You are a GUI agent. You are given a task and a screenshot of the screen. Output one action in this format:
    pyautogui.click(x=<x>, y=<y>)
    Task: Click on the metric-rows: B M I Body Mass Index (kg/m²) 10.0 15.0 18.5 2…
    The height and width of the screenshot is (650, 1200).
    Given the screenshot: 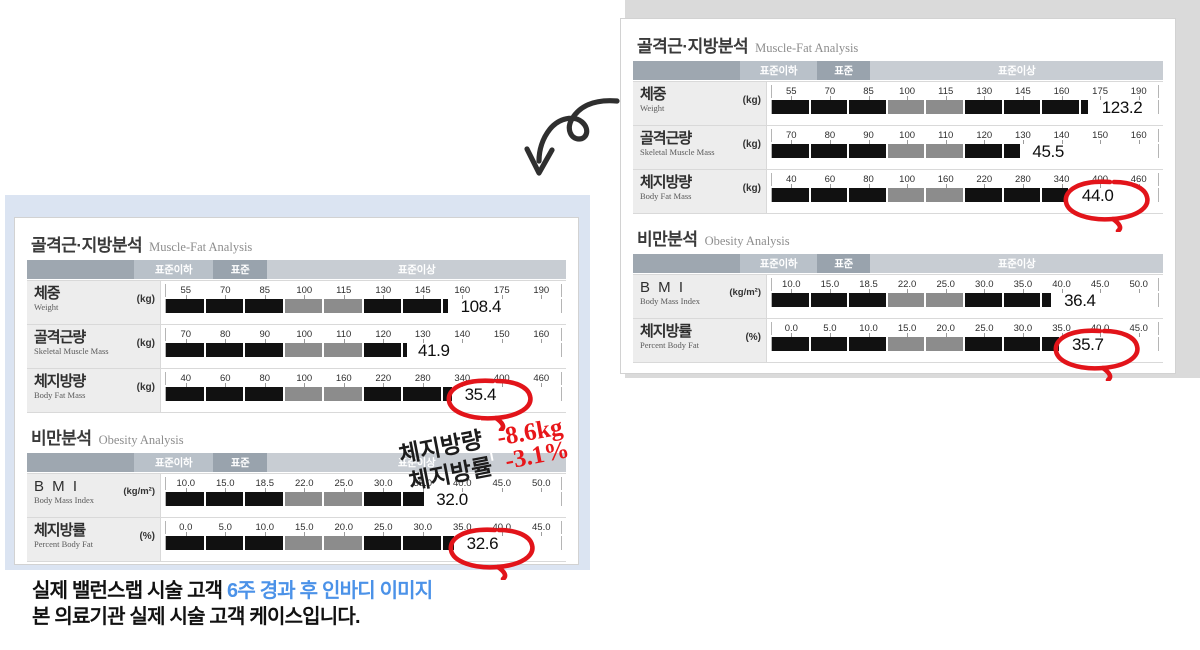 What is the action you would take?
    pyautogui.click(x=296, y=526)
    